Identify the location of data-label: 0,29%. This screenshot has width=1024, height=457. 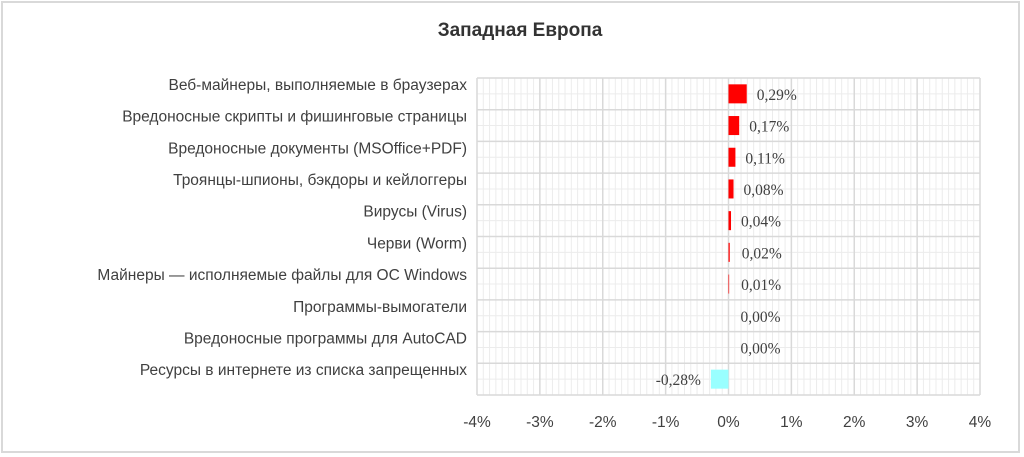
(777, 95).